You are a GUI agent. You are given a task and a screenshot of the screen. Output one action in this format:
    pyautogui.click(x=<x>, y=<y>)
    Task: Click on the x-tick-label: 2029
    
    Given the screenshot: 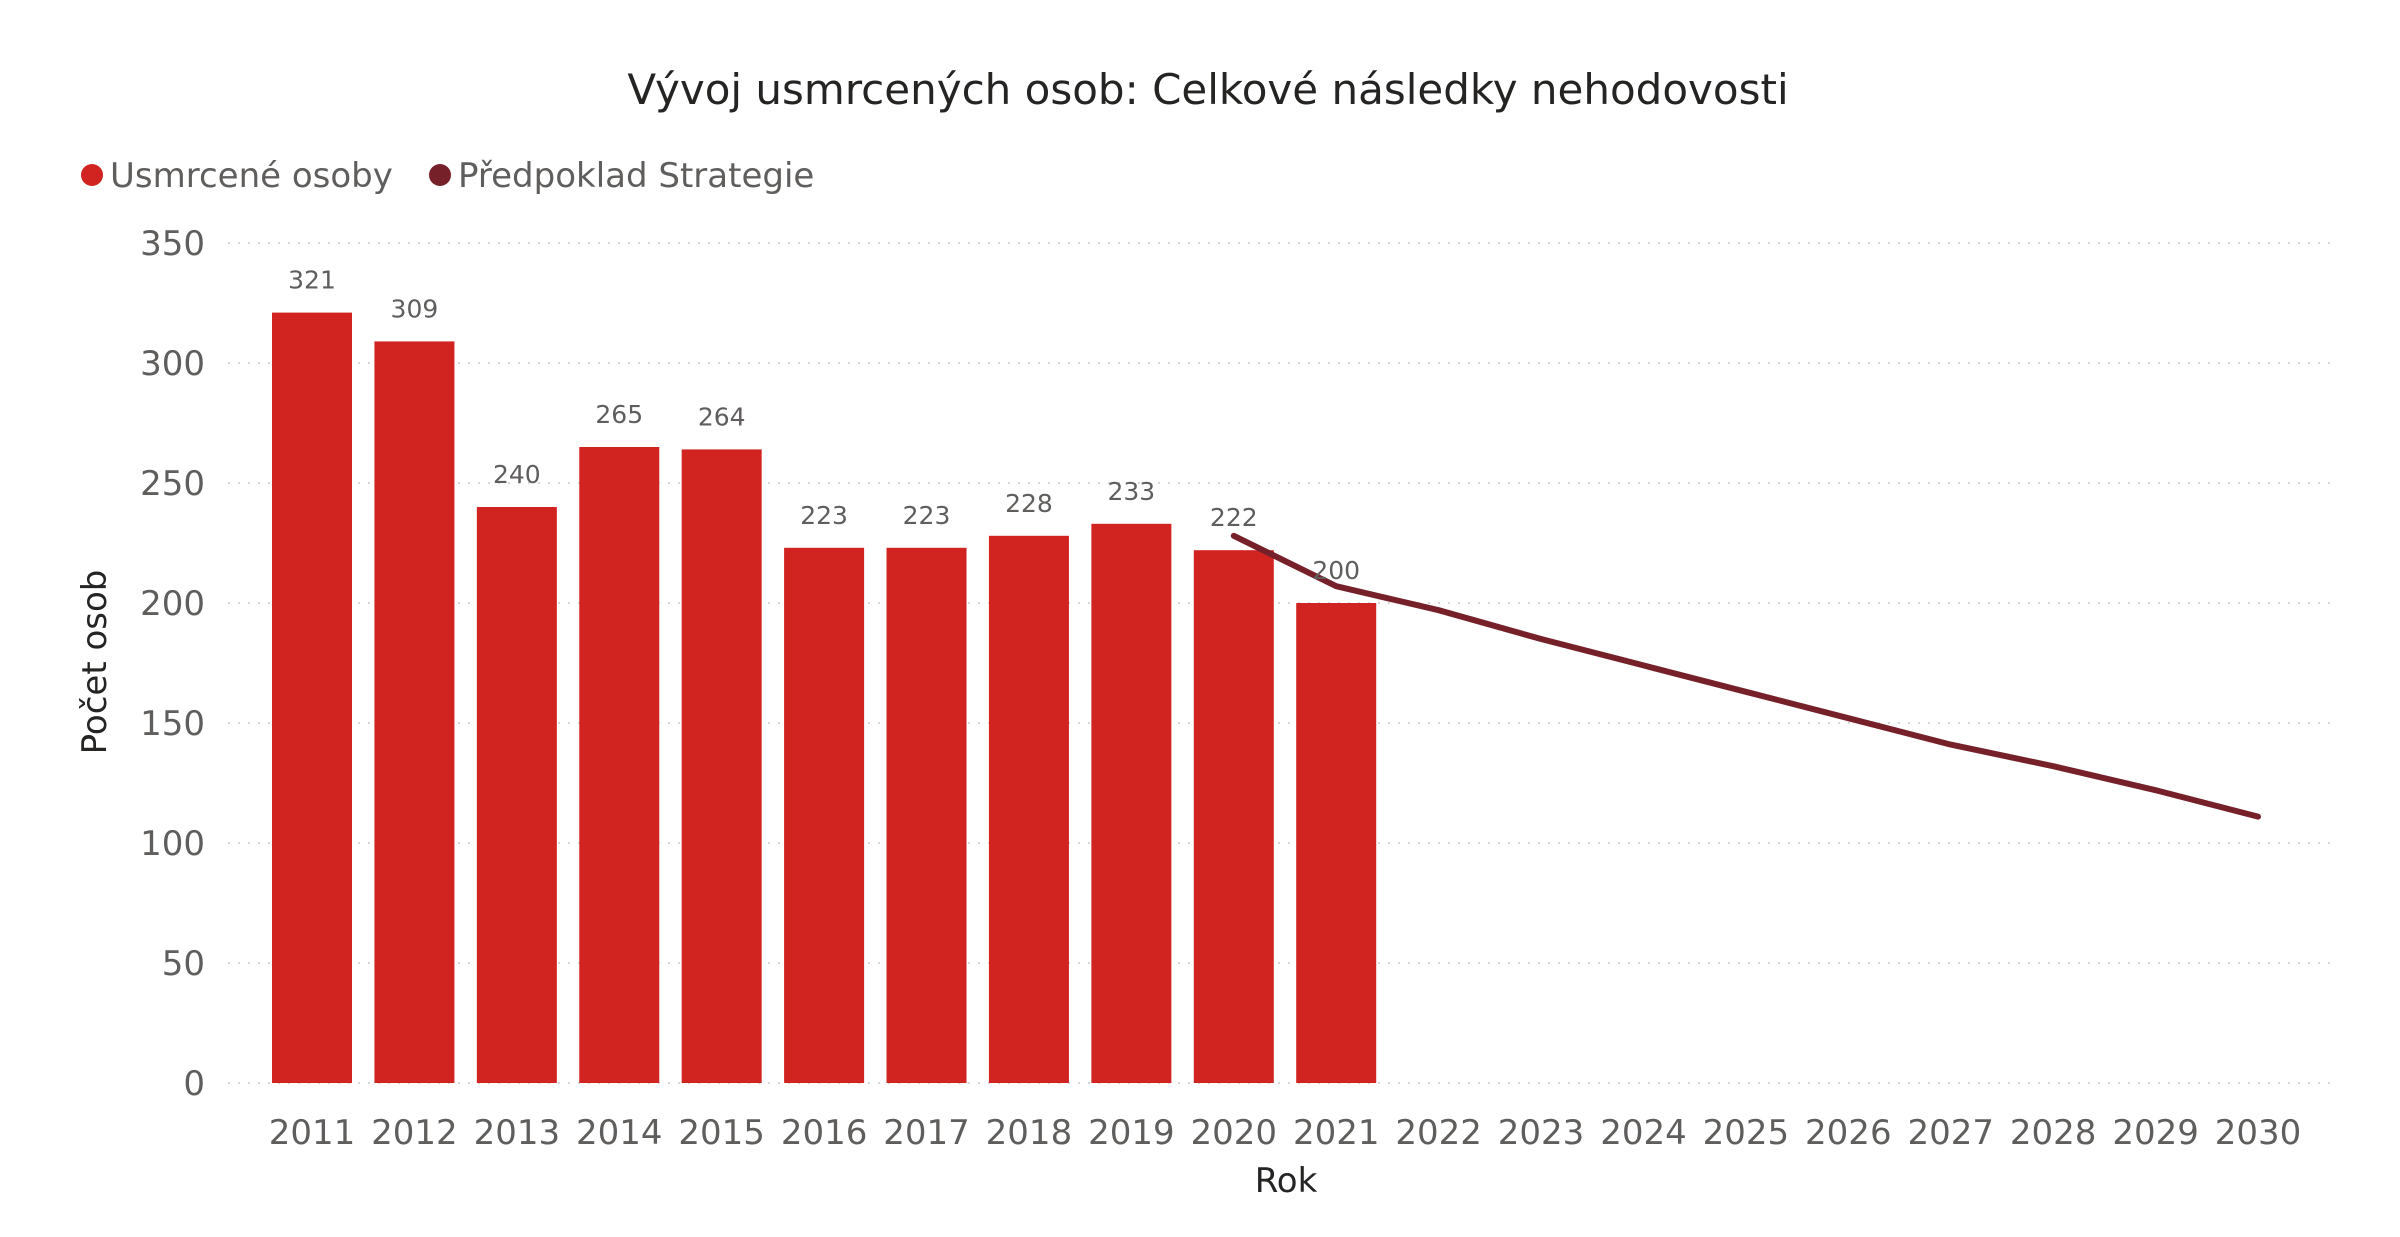 What is the action you would take?
    pyautogui.click(x=2155, y=1133)
    